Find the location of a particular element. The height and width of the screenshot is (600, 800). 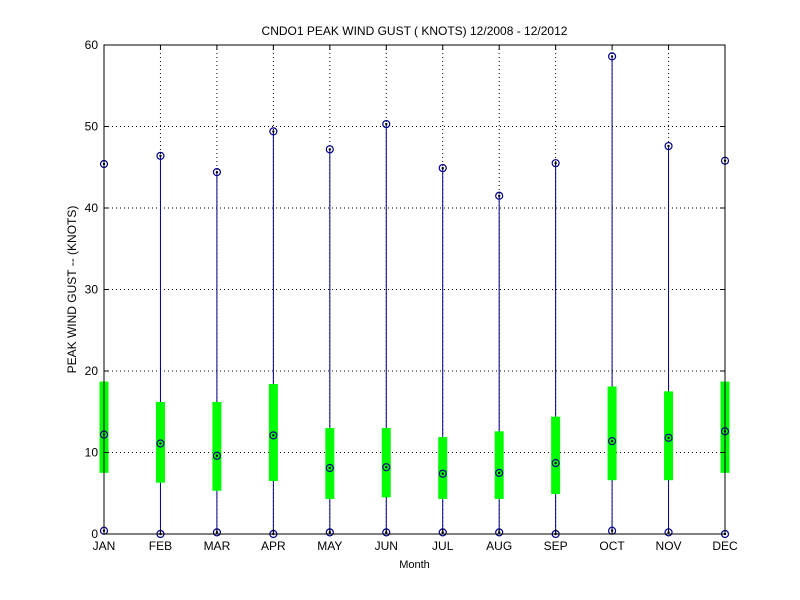

max-marker-dot-aug is located at coordinates (499, 195).